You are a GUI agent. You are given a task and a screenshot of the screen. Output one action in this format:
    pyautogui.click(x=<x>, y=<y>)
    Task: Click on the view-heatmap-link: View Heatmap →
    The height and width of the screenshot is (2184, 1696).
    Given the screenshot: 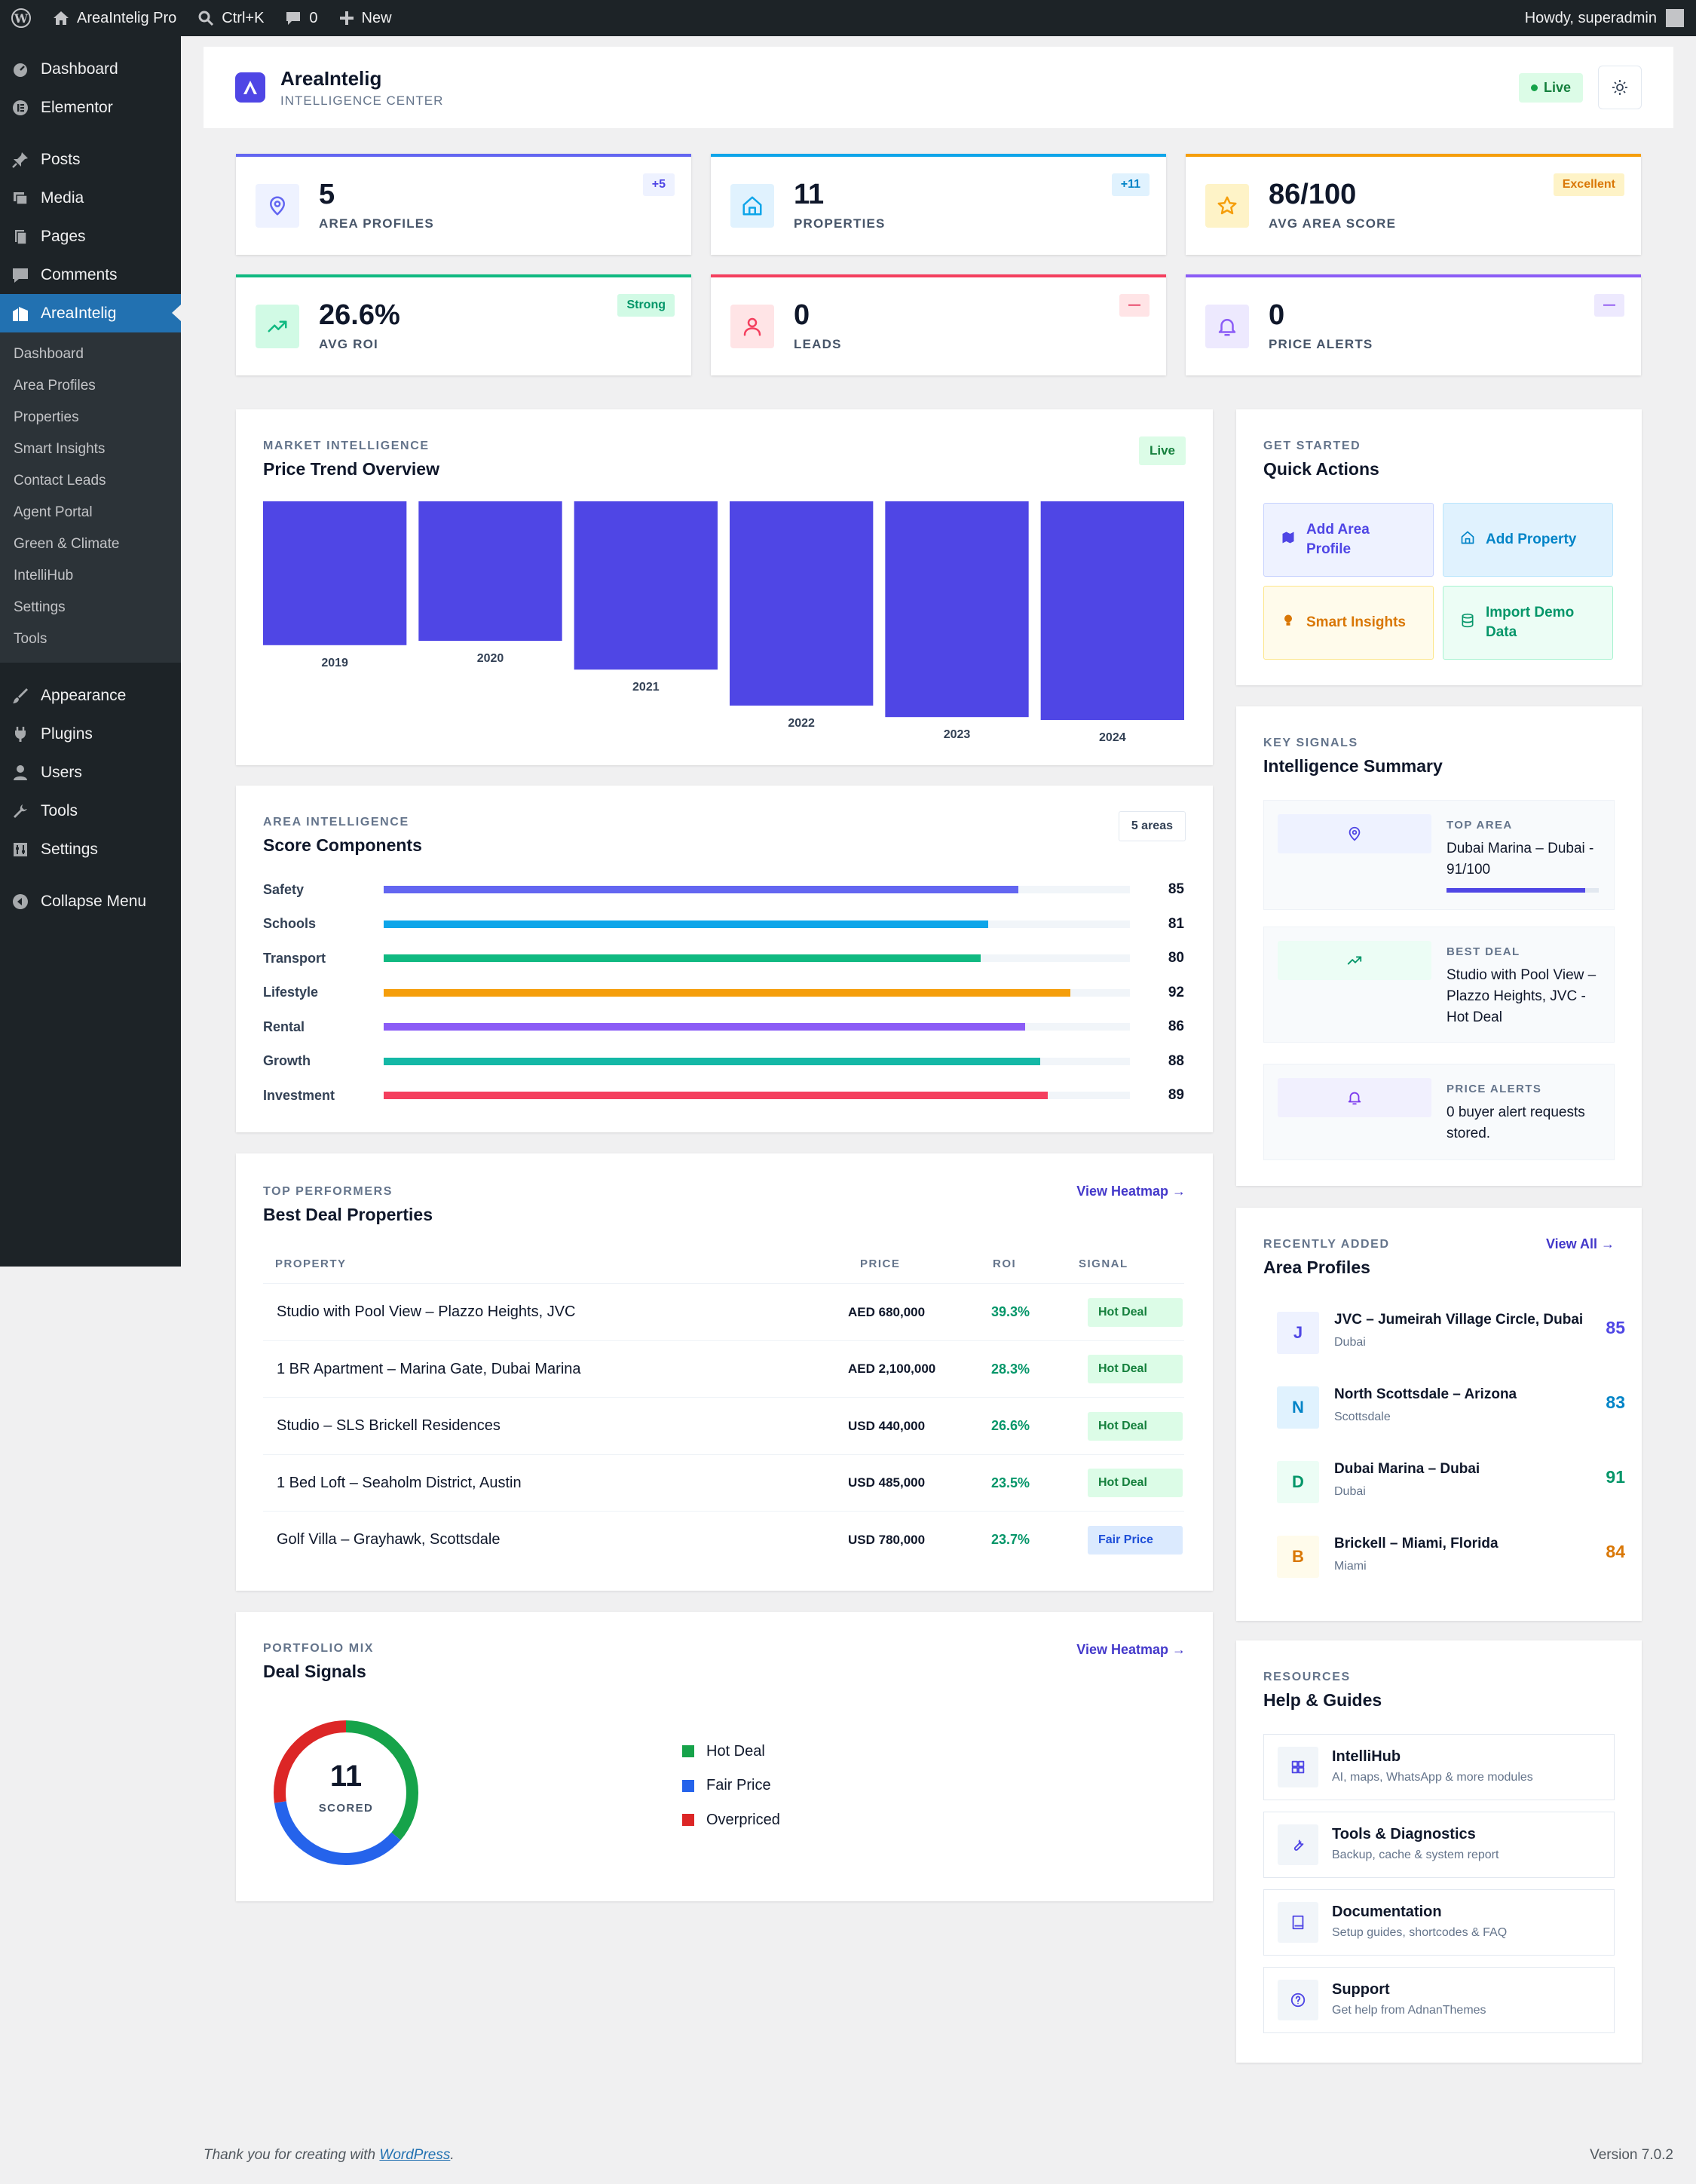 What is the action you would take?
    pyautogui.click(x=1131, y=1191)
    